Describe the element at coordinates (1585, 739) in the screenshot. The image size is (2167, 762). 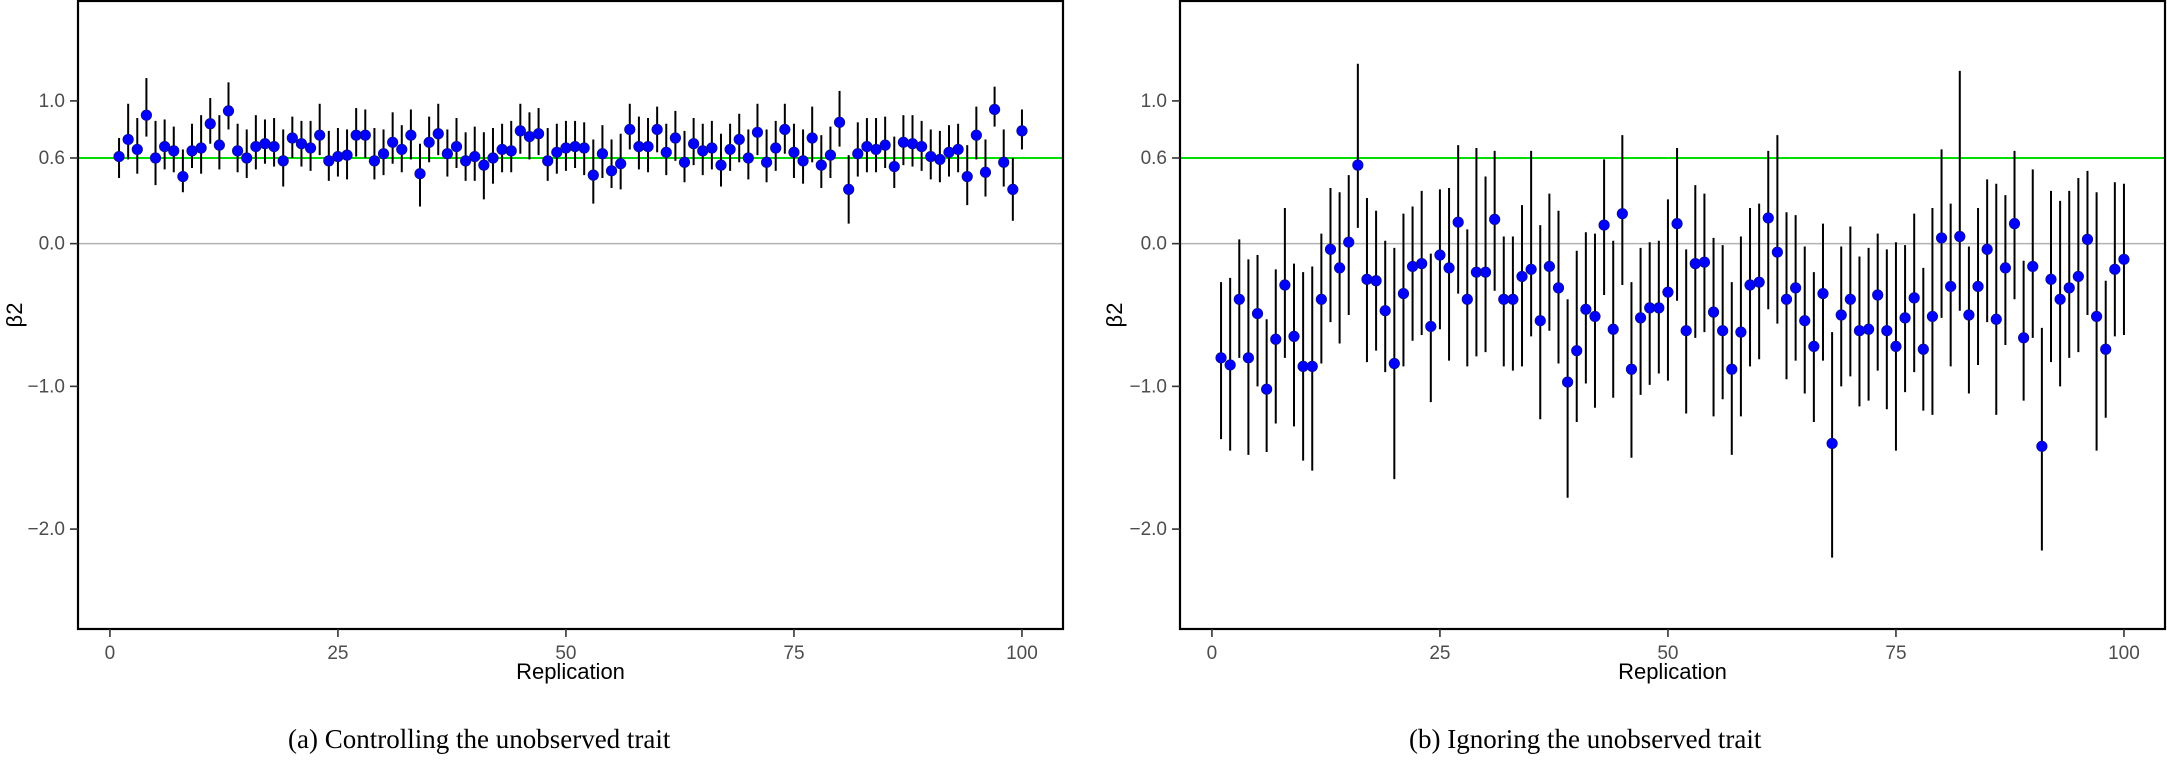
I see `caption-b: (b) Ignoring the unobserved trait` at that location.